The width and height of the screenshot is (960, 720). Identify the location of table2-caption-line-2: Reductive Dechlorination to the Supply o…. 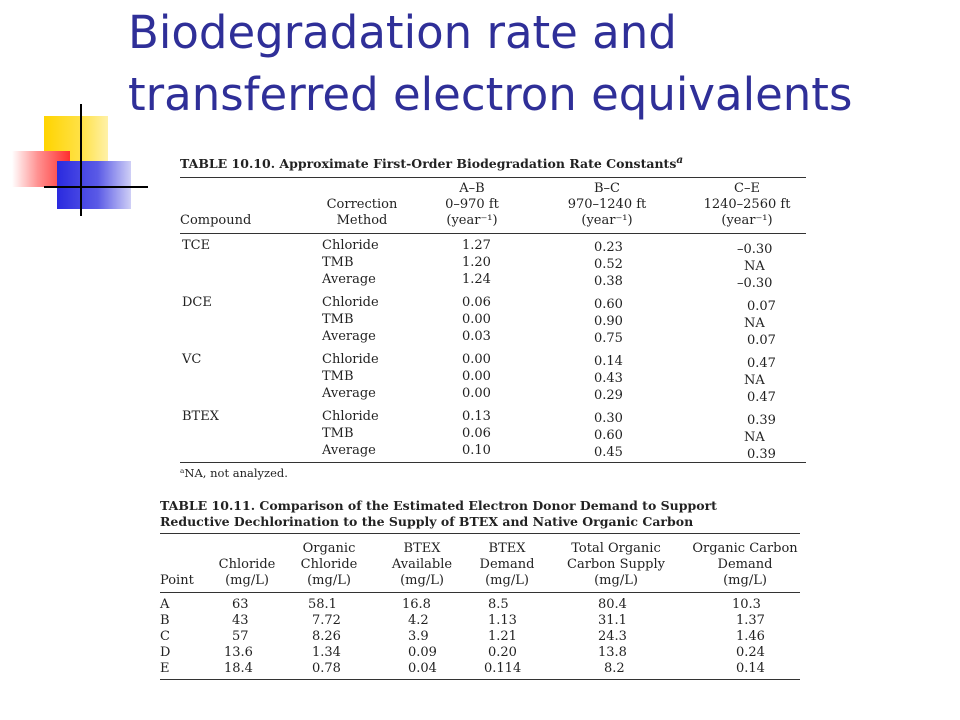
(427, 521).